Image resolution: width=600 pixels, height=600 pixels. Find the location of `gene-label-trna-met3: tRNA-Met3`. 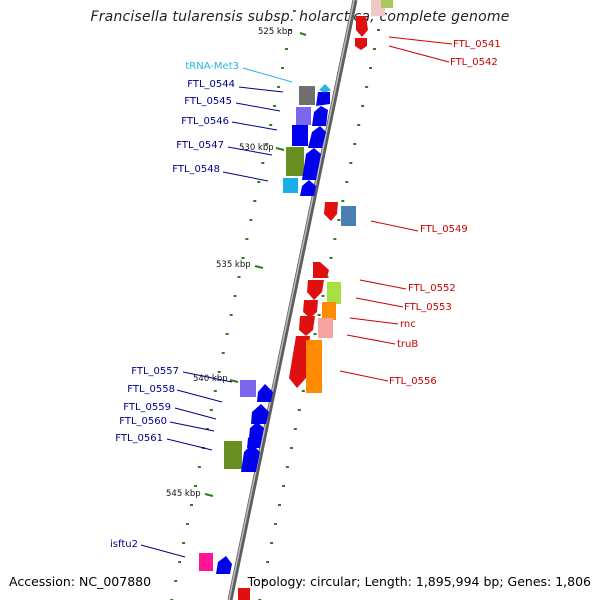

gene-label-trna-met3: tRNA-Met3 is located at coordinates (212, 66).